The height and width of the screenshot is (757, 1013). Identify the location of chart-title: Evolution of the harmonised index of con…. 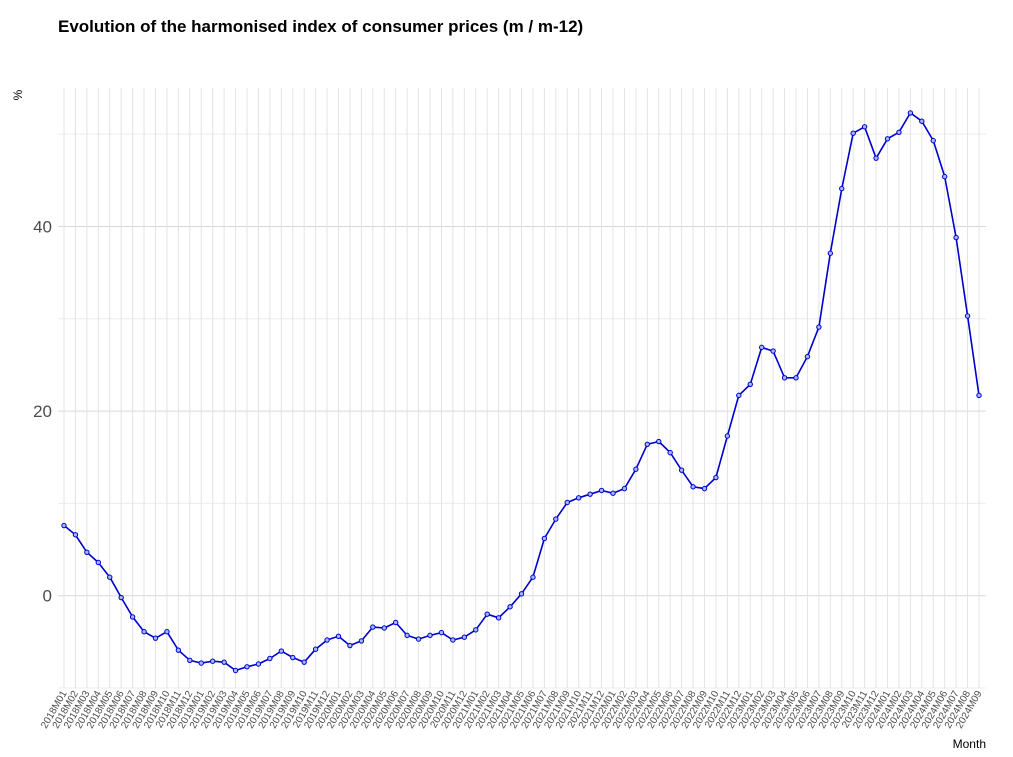
(321, 26).